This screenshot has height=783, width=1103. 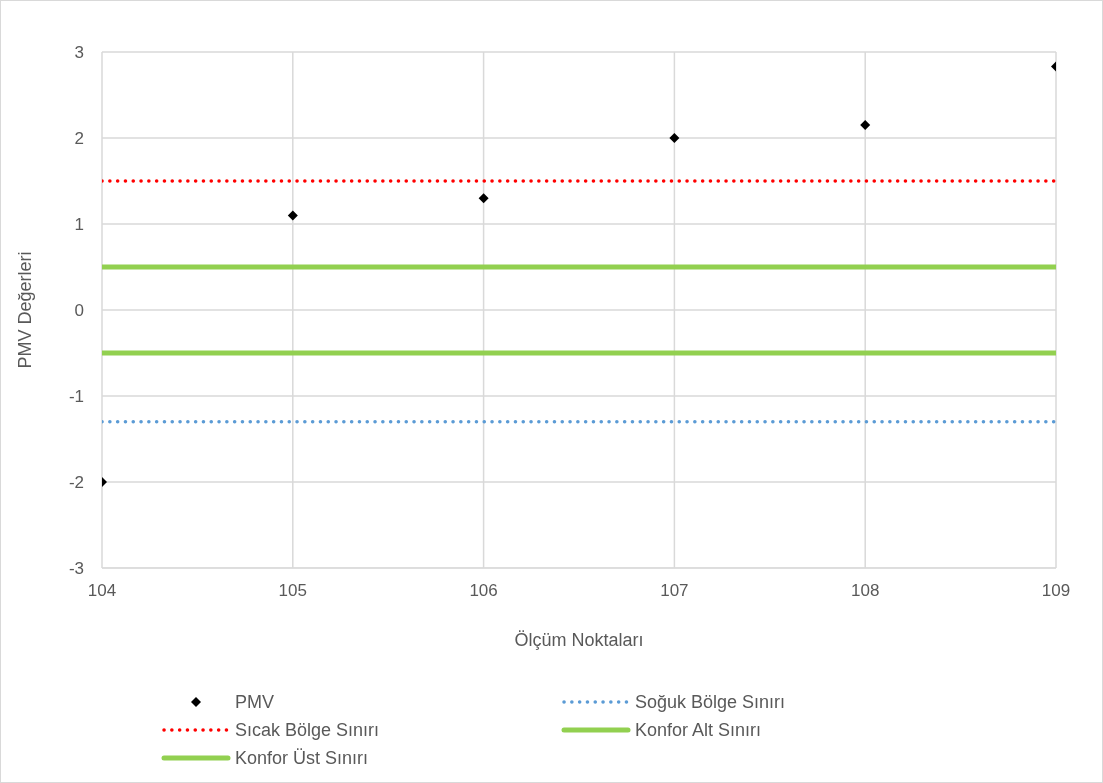 I want to click on x-tick-label: 106, so click(x=483, y=591).